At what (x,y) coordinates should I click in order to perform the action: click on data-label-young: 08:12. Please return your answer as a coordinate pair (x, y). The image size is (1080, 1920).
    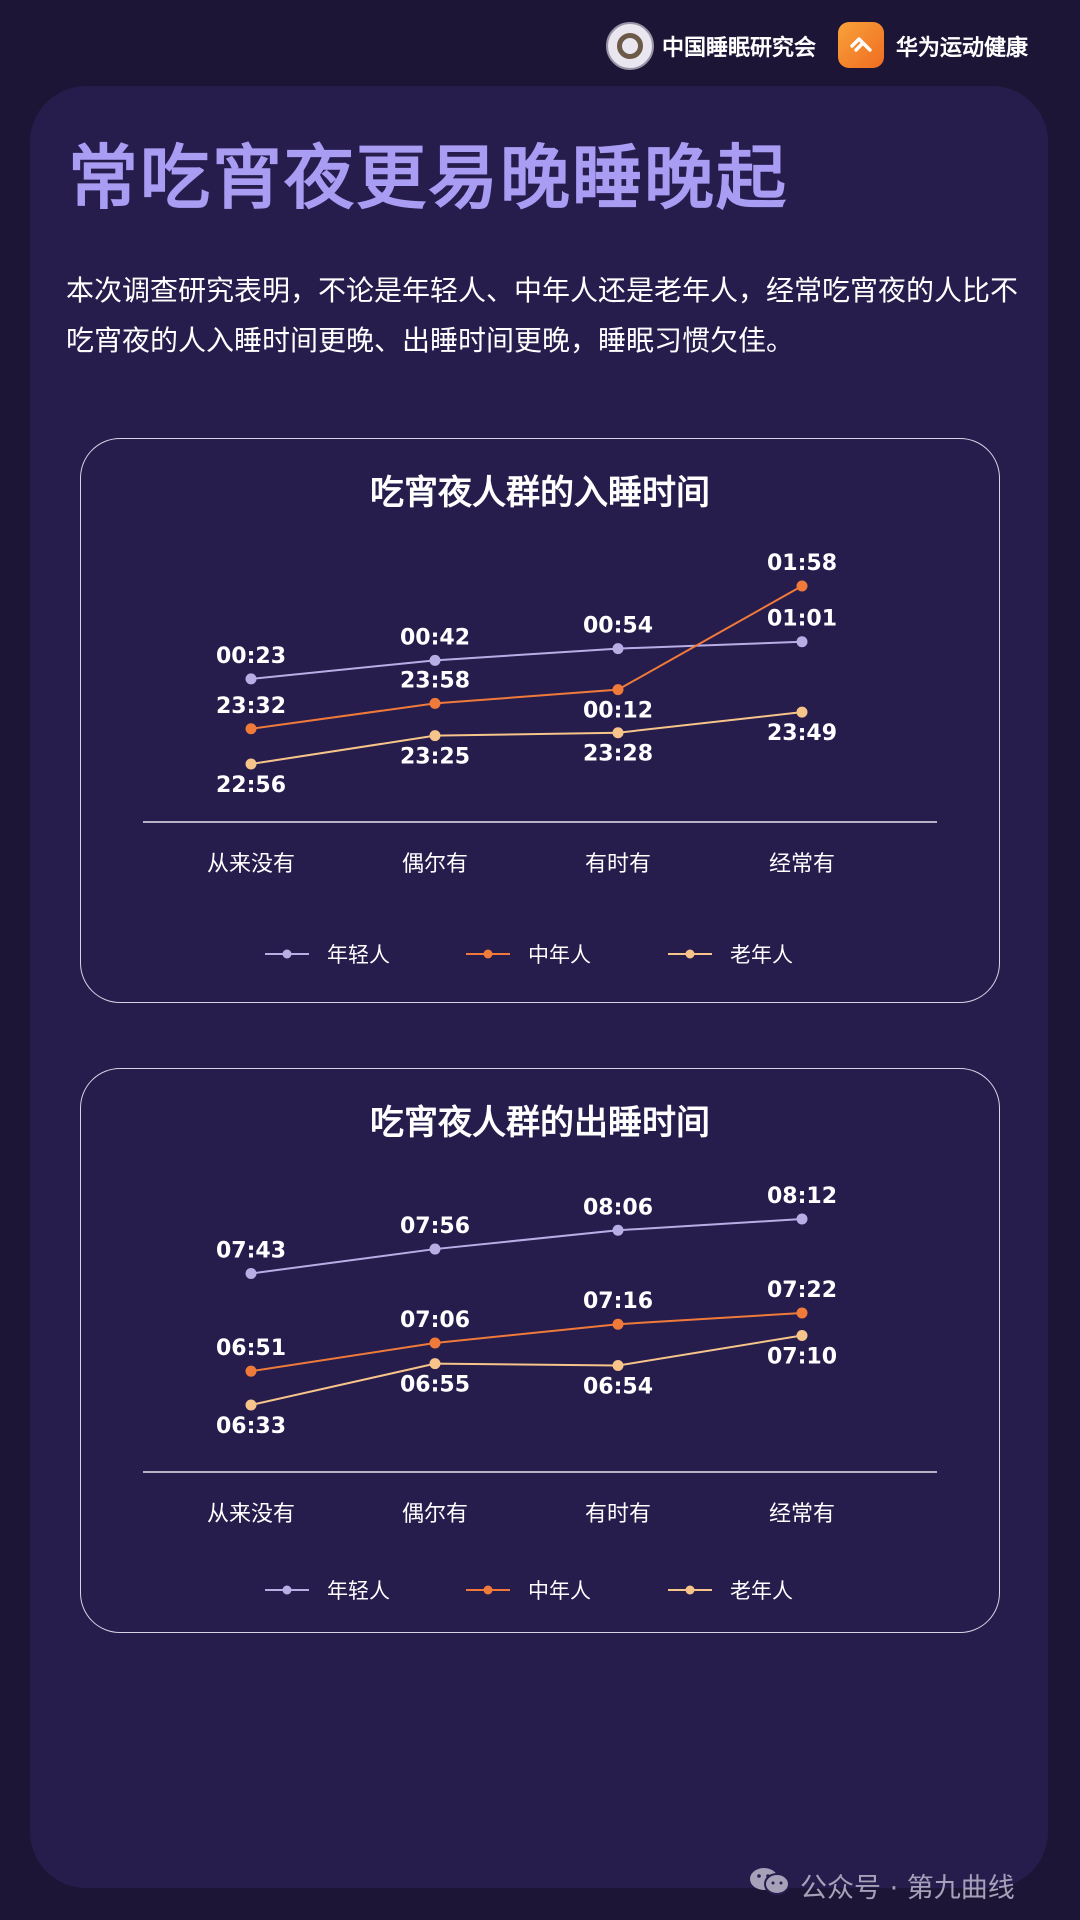
    Looking at the image, I should click on (802, 1196).